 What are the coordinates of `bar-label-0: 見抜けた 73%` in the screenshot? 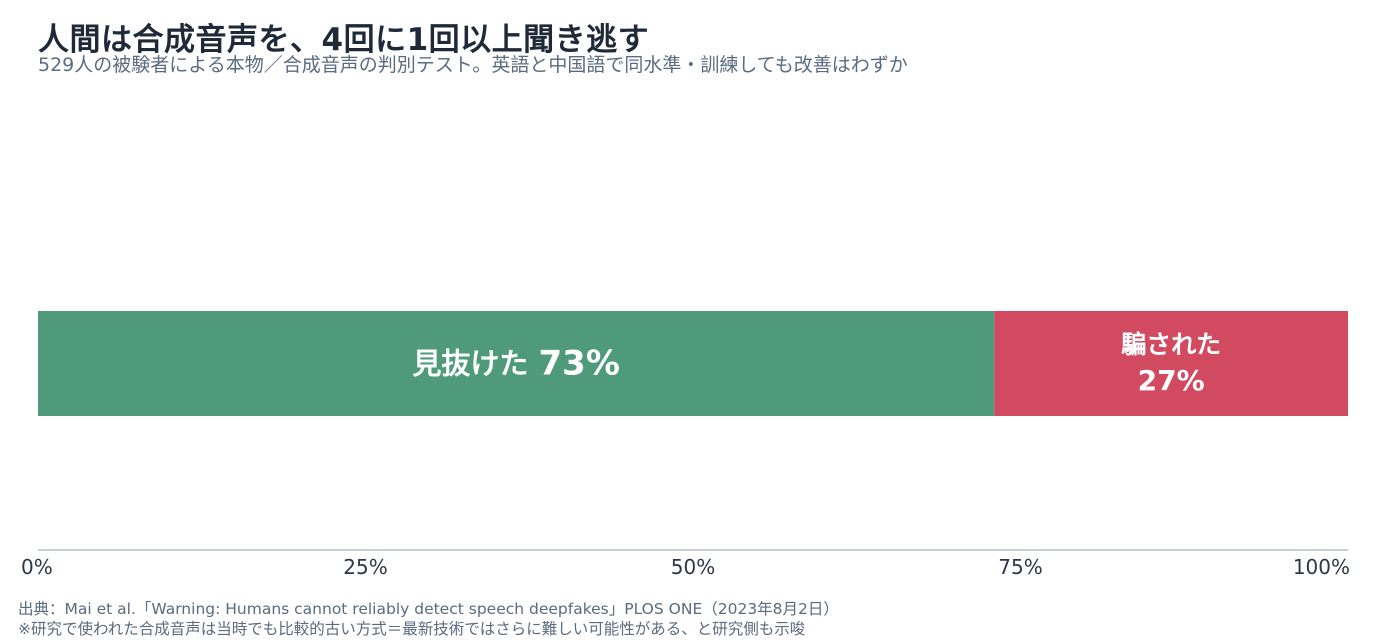 It's located at (516, 364).